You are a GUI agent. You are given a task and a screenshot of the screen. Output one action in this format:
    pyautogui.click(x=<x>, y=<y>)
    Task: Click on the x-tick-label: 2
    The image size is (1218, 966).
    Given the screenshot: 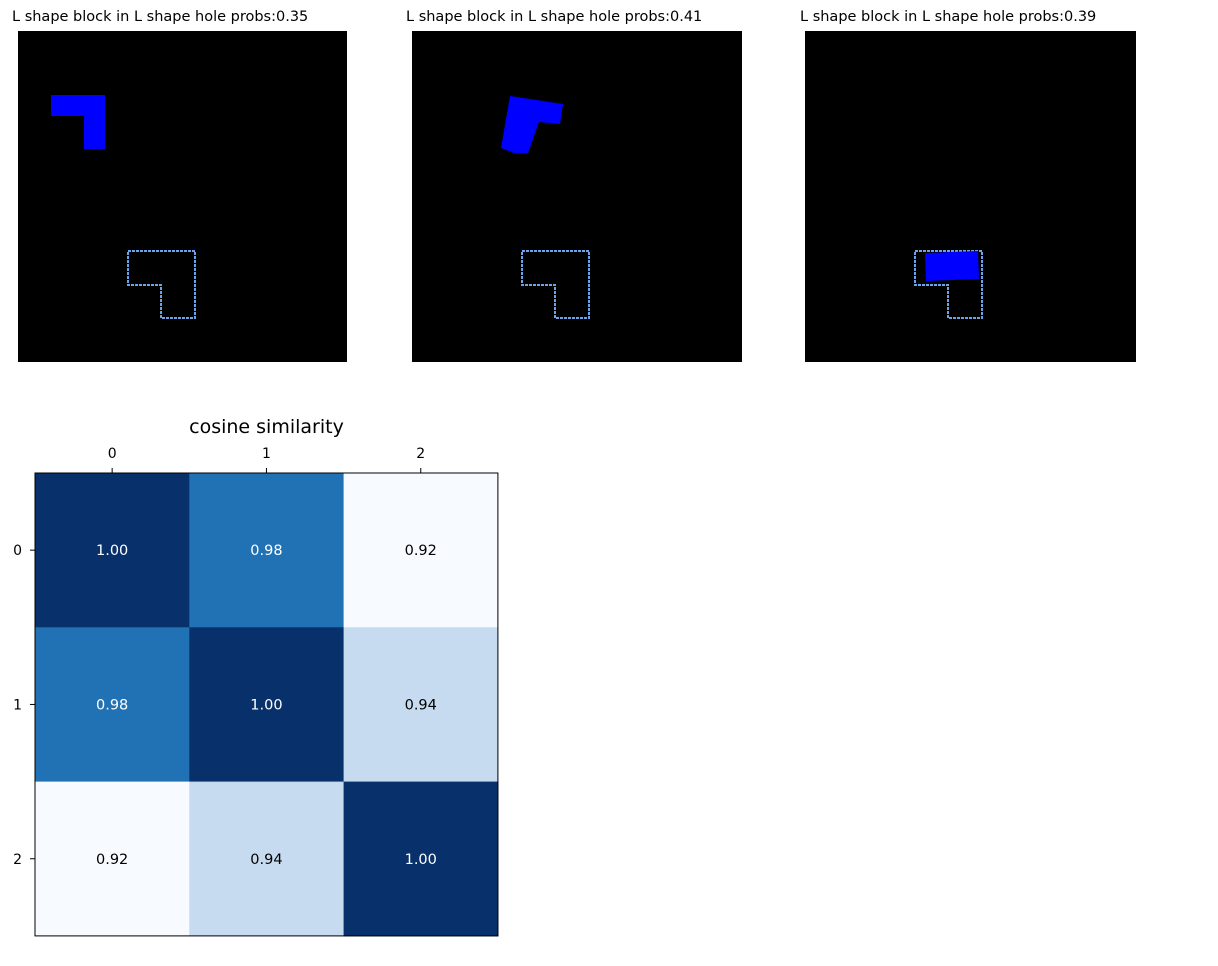 What is the action you would take?
    pyautogui.click(x=420, y=454)
    